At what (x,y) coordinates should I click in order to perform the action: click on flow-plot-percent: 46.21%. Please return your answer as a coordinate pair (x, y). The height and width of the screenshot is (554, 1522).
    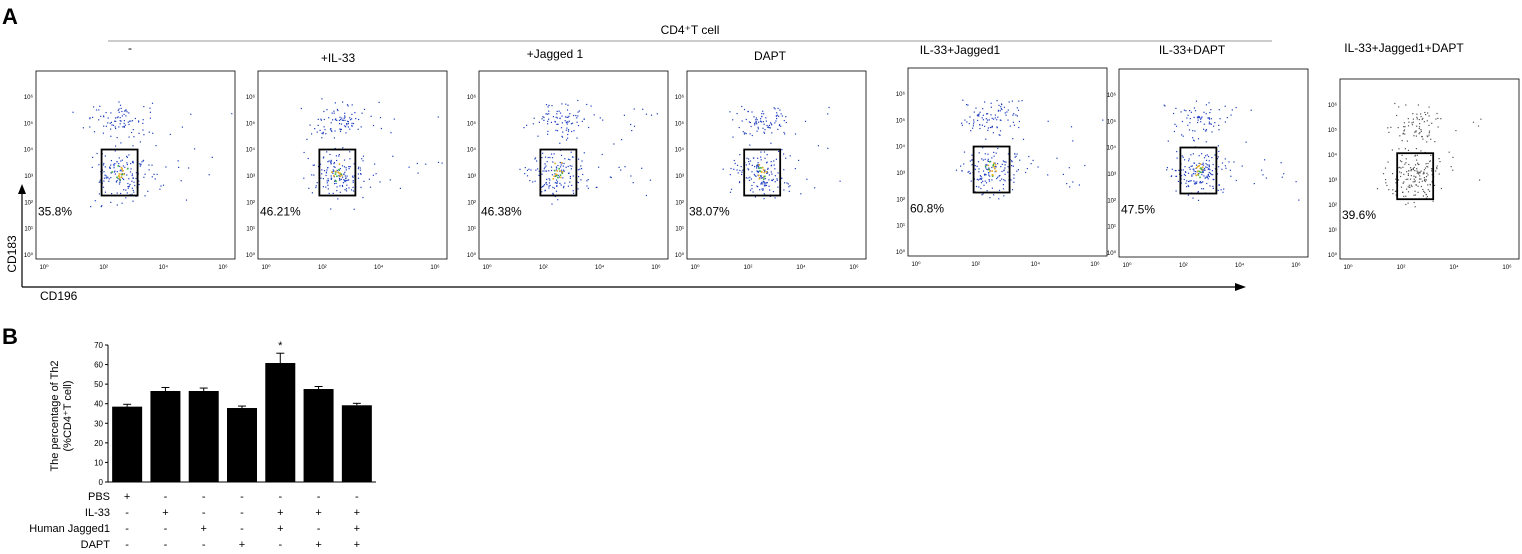
    Looking at the image, I should click on (280, 212).